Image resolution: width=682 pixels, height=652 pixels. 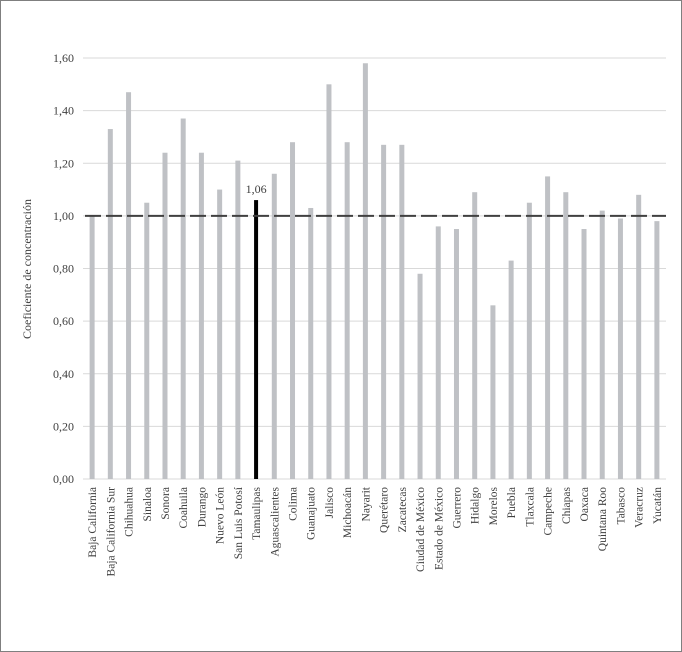 I want to click on x-category-label: Sinaloa, so click(x=148, y=504).